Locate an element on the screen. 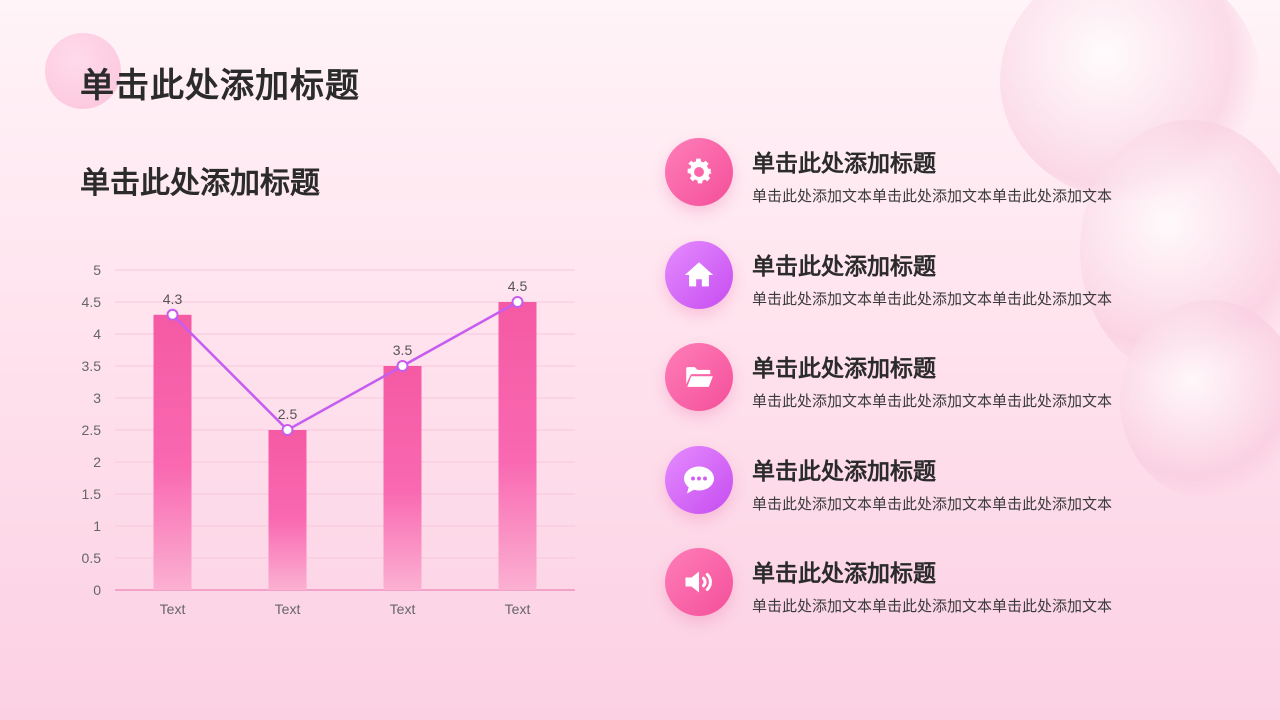 The width and height of the screenshot is (1280, 720). home-icon is located at coordinates (699, 274).